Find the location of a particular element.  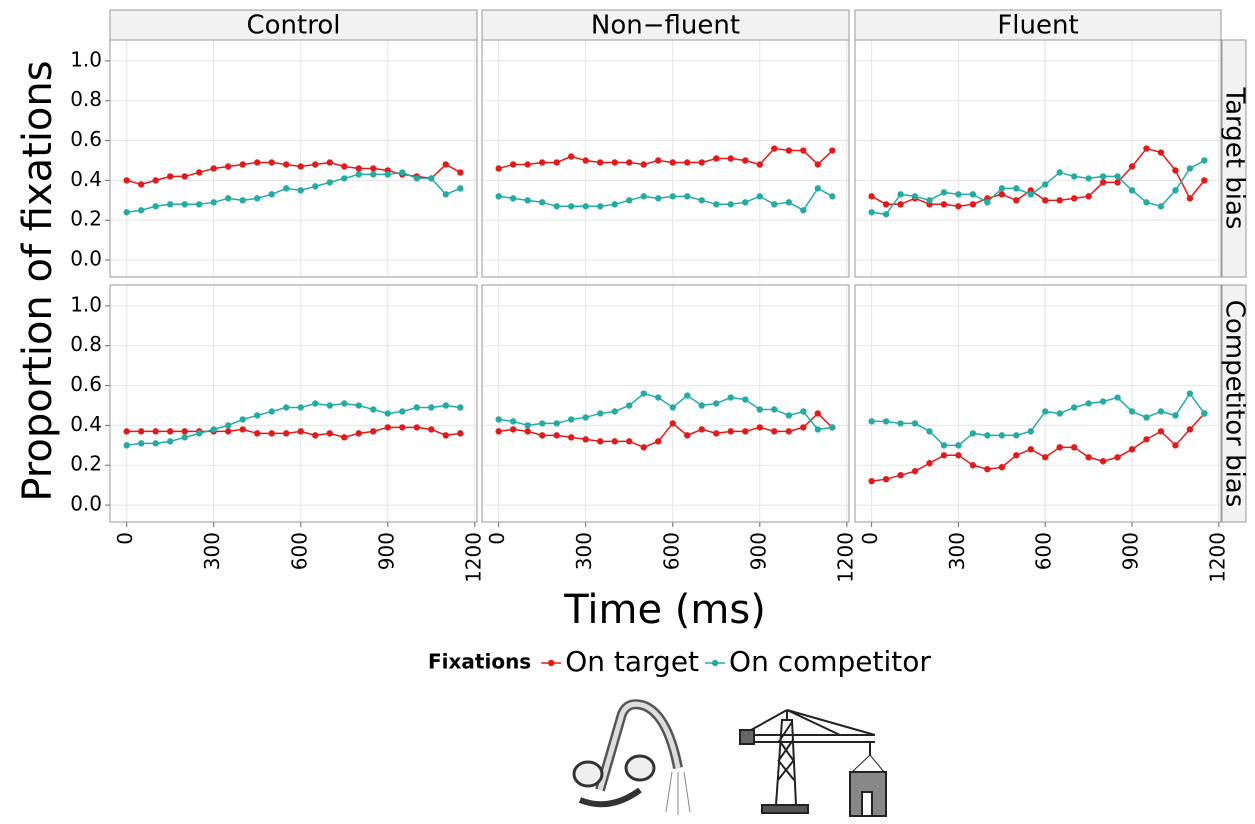

facet-strip-label: Competitor bias is located at coordinates (1235, 404).